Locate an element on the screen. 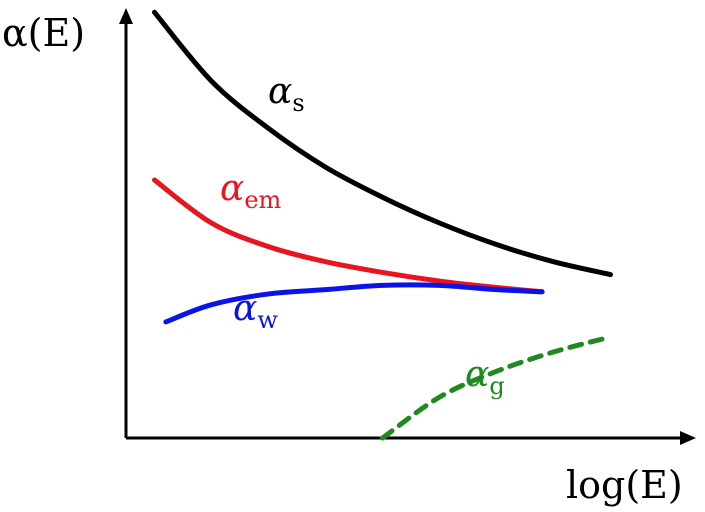 The width and height of the screenshot is (705, 512). series-label-s: αs is located at coordinates (286, 94).